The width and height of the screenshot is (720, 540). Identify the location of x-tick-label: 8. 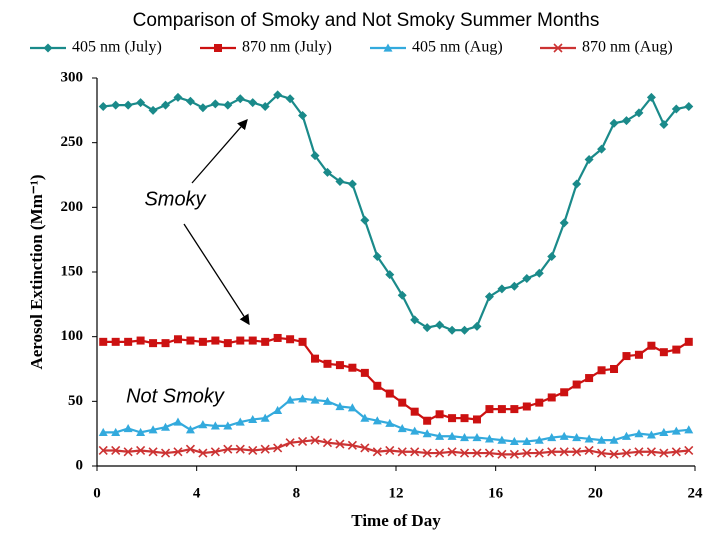
(297, 493).